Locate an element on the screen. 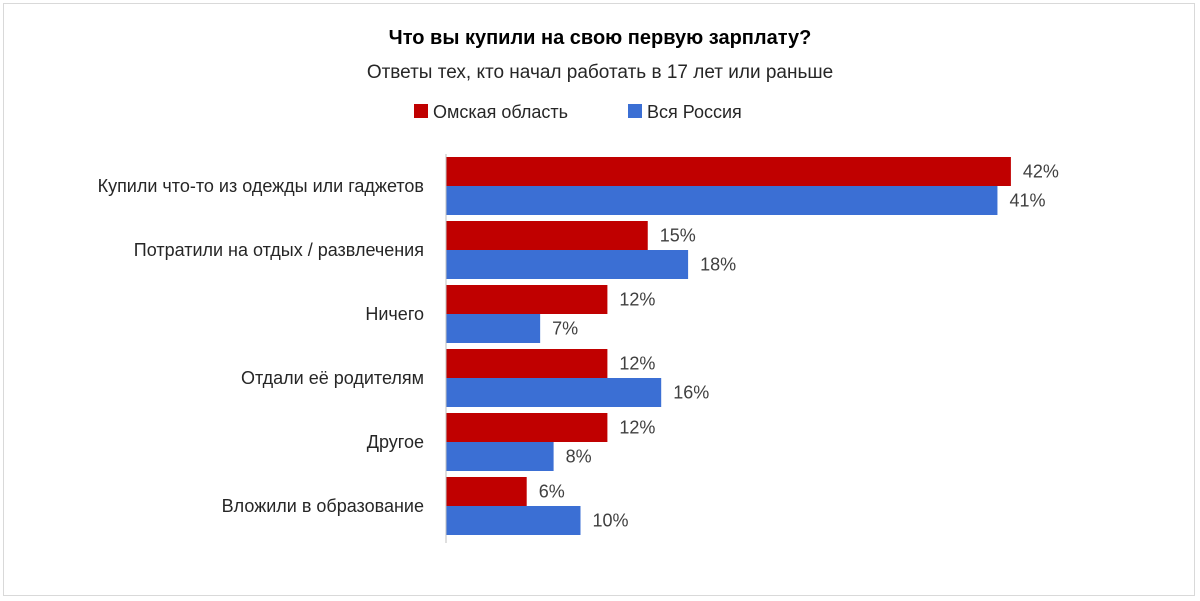 The height and width of the screenshot is (601, 1200). category-label: Отдали её родителям is located at coordinates (332, 378).